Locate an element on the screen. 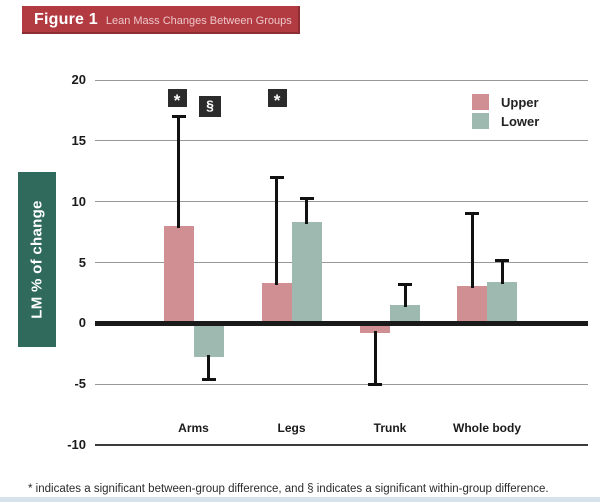  bar-lower-trunk is located at coordinates (405, 314).